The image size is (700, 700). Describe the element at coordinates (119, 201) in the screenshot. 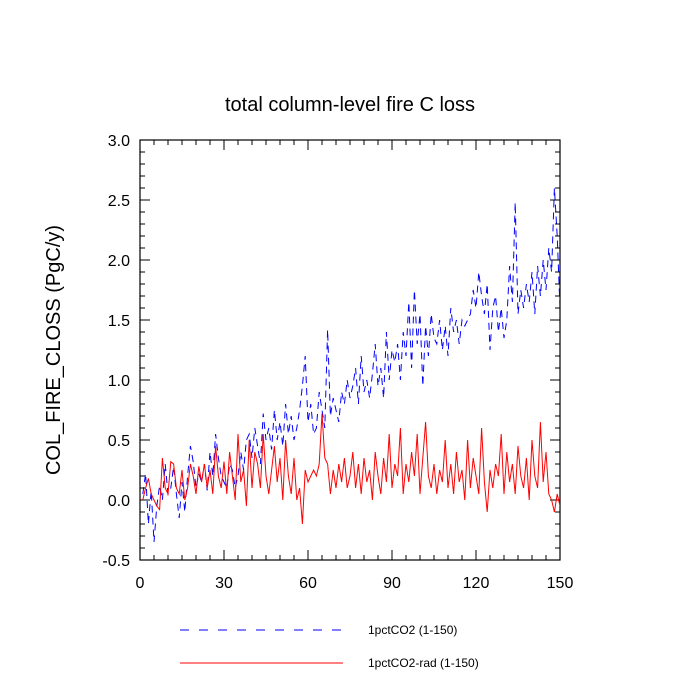

I see `y-tick-label: 2.5` at that location.